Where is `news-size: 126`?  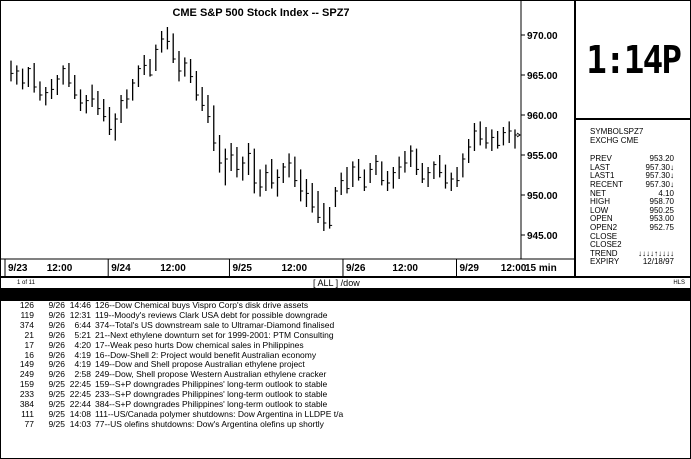
news-size: 126 is located at coordinates (26, 305).